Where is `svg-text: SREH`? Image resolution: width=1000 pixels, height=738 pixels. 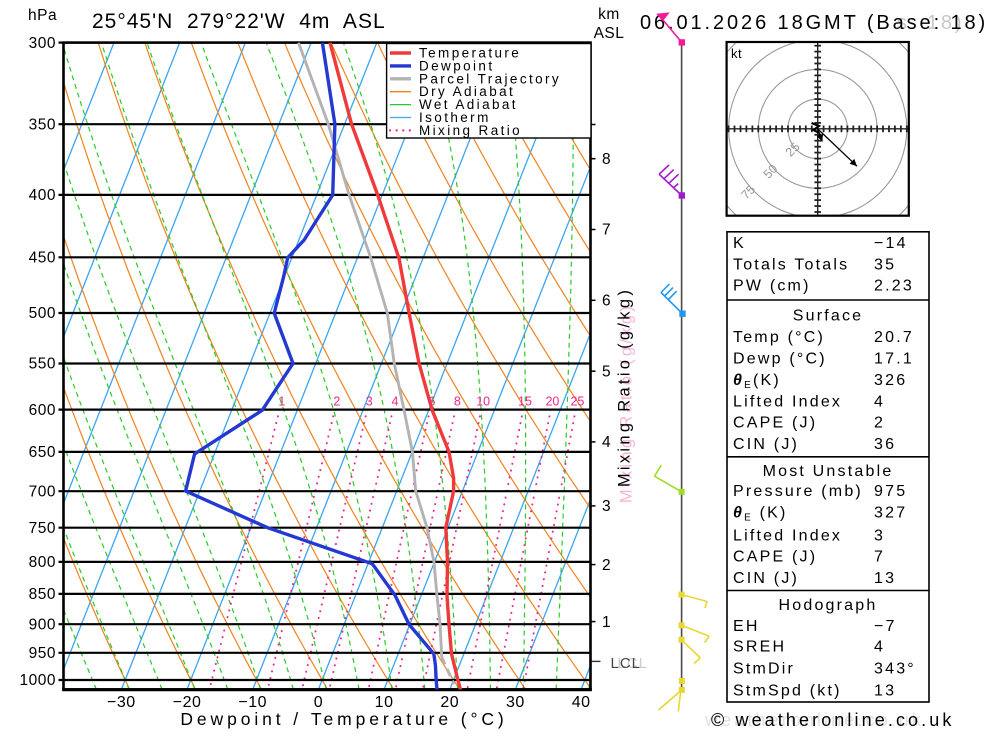 svg-text: SREH is located at coordinates (759, 647).